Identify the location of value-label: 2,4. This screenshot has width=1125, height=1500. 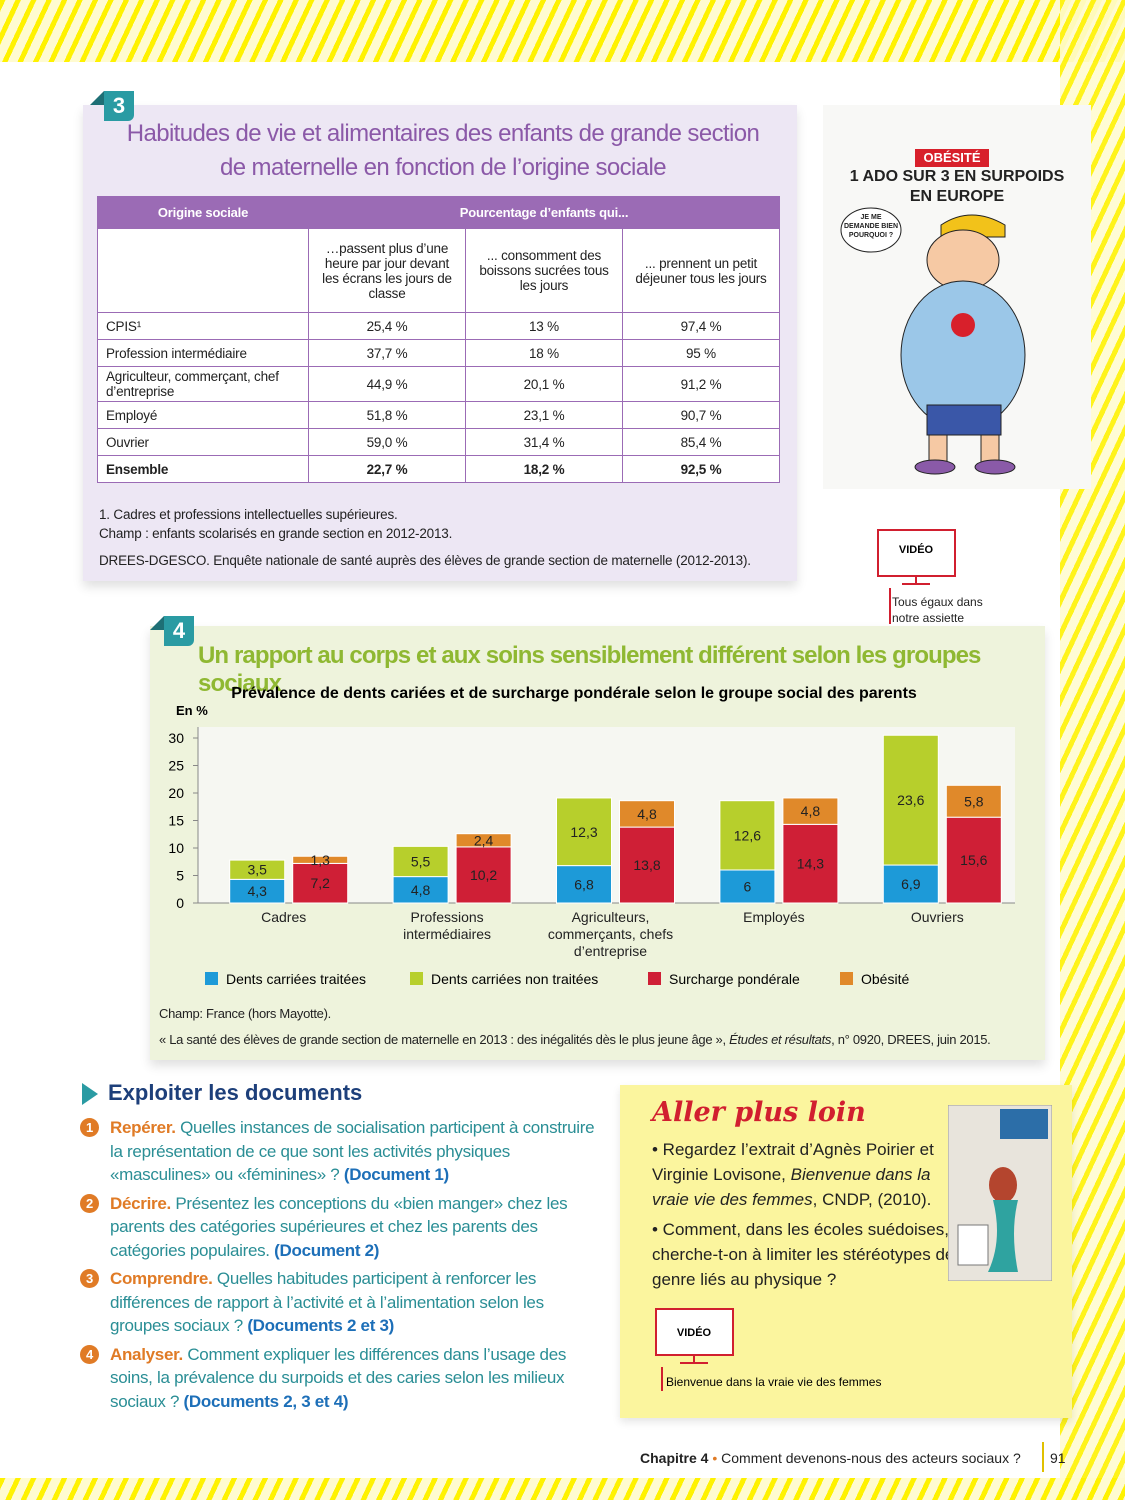
(484, 840).